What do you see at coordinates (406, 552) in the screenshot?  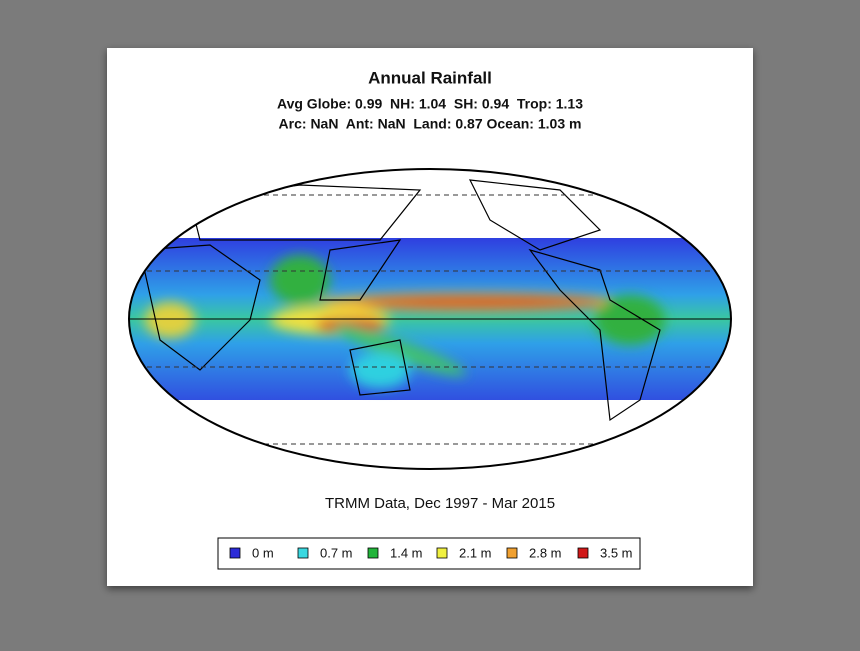 I see `legend-label: 1.4 m` at bounding box center [406, 552].